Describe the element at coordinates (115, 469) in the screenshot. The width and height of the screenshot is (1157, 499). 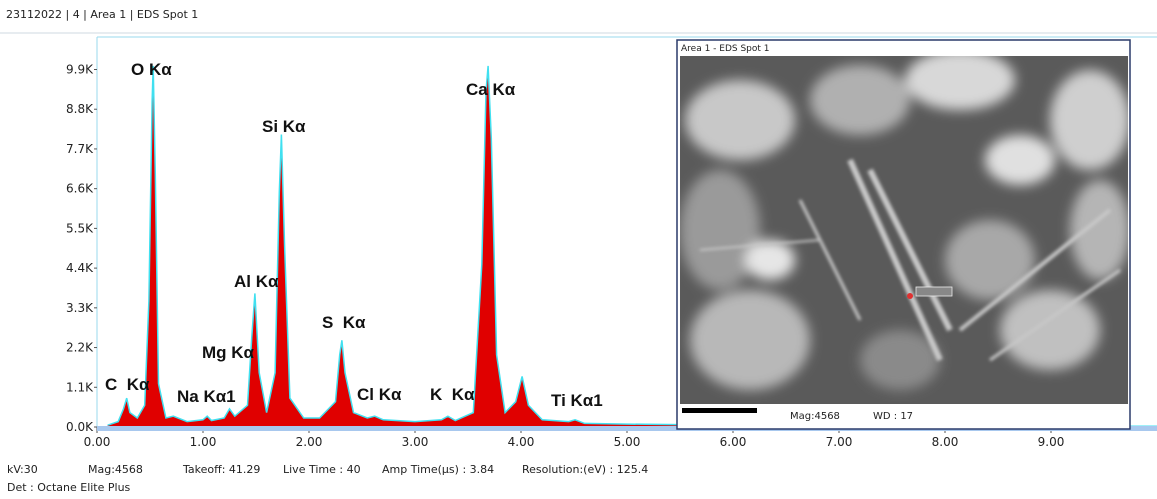
I see `footer-item: Mag:4568` at that location.